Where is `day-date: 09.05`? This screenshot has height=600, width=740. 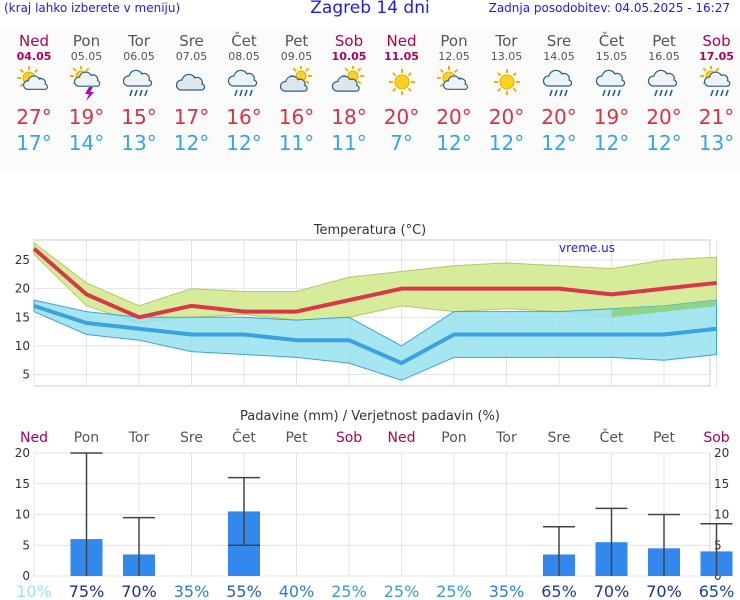 day-date: 09.05 is located at coordinates (296, 56).